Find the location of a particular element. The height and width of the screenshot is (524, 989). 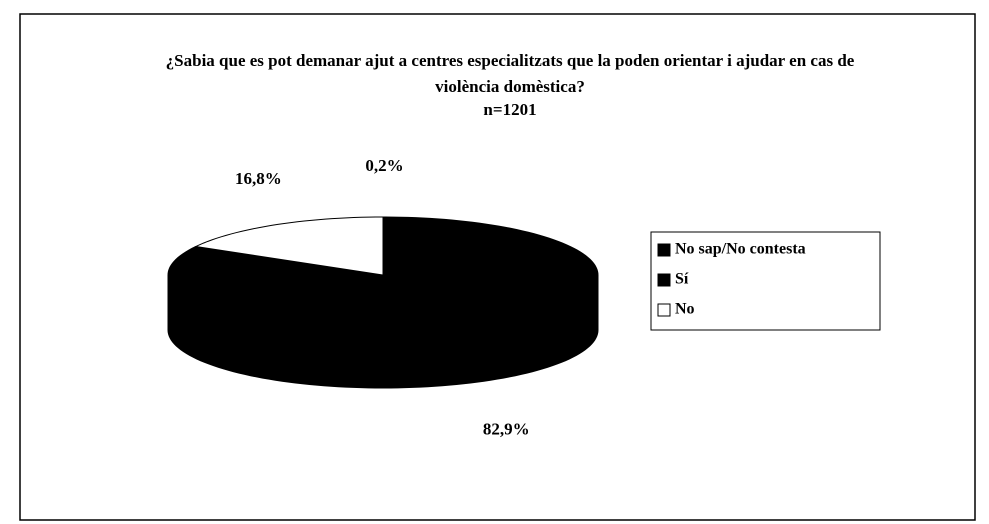

legend-box is located at coordinates (765, 281).